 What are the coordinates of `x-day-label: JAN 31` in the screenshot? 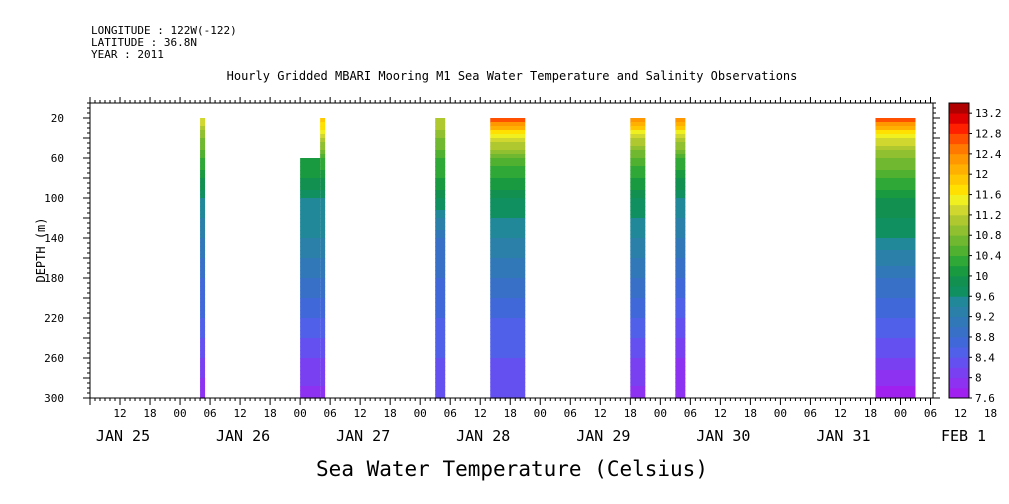 It's located at (843, 436).